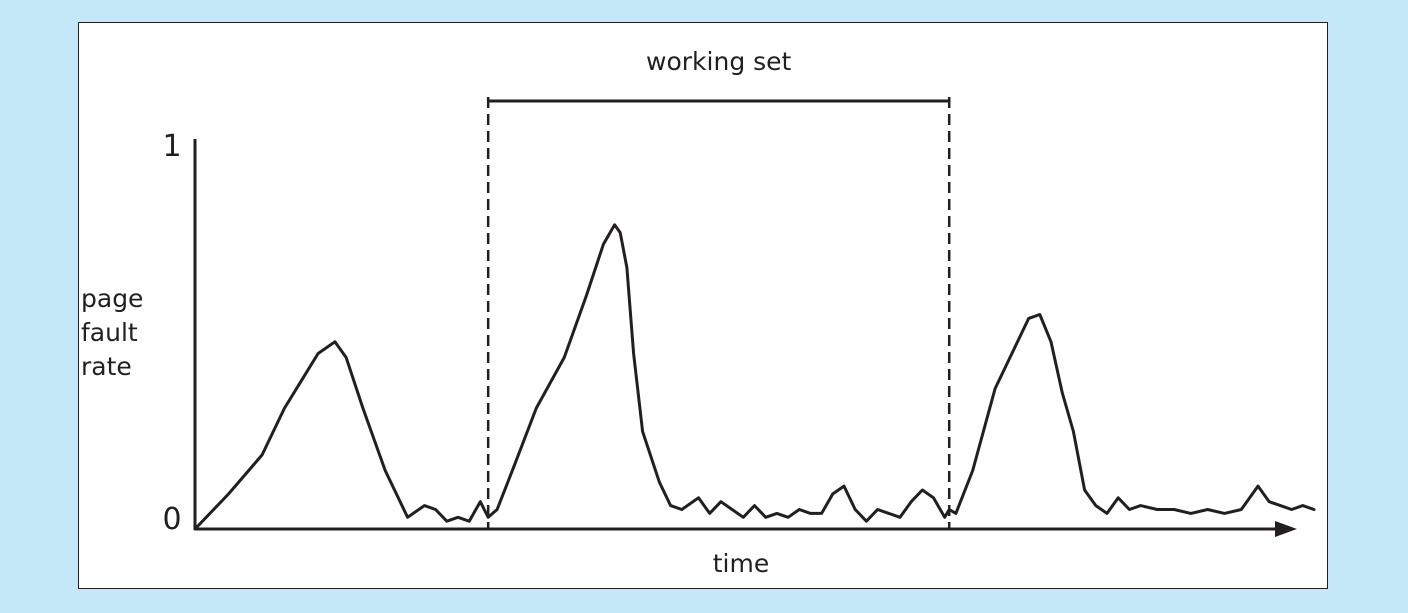  What do you see at coordinates (741, 563) in the screenshot?
I see `xlabel: time` at bounding box center [741, 563].